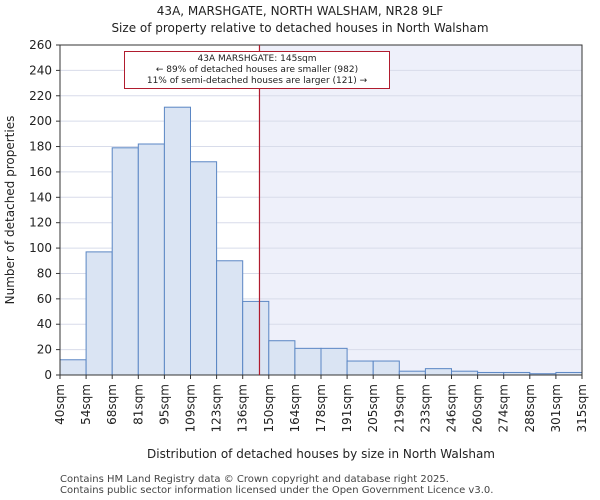 The width and height of the screenshot is (600, 500). I want to click on x-tick-label: 109sqm, so click(191, 408).